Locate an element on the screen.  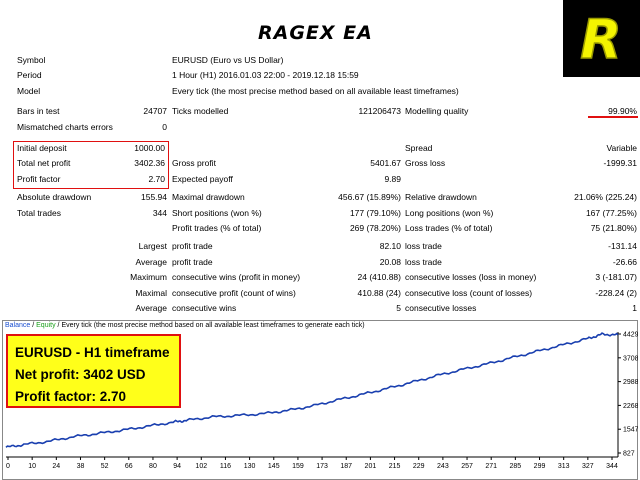
max-wins-label: consecutive wins (profit in money) is located at coordinates (236, 277).